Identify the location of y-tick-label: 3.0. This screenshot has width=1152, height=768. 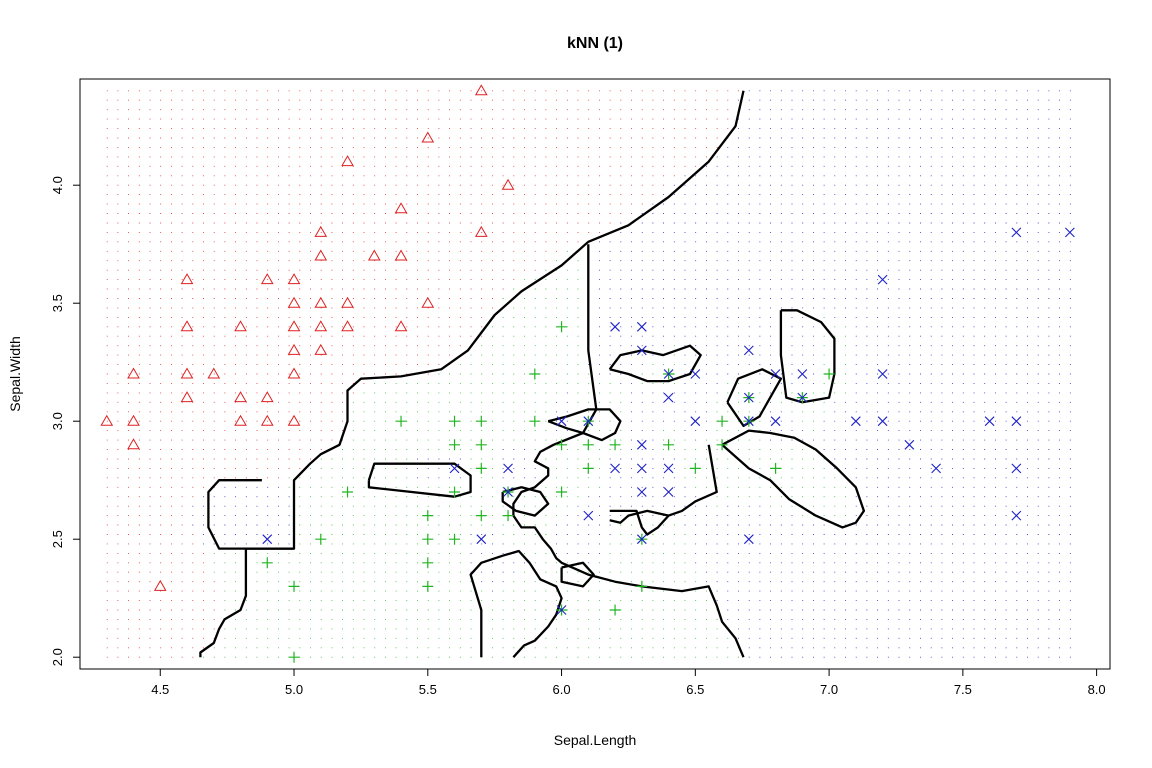
(57, 421).